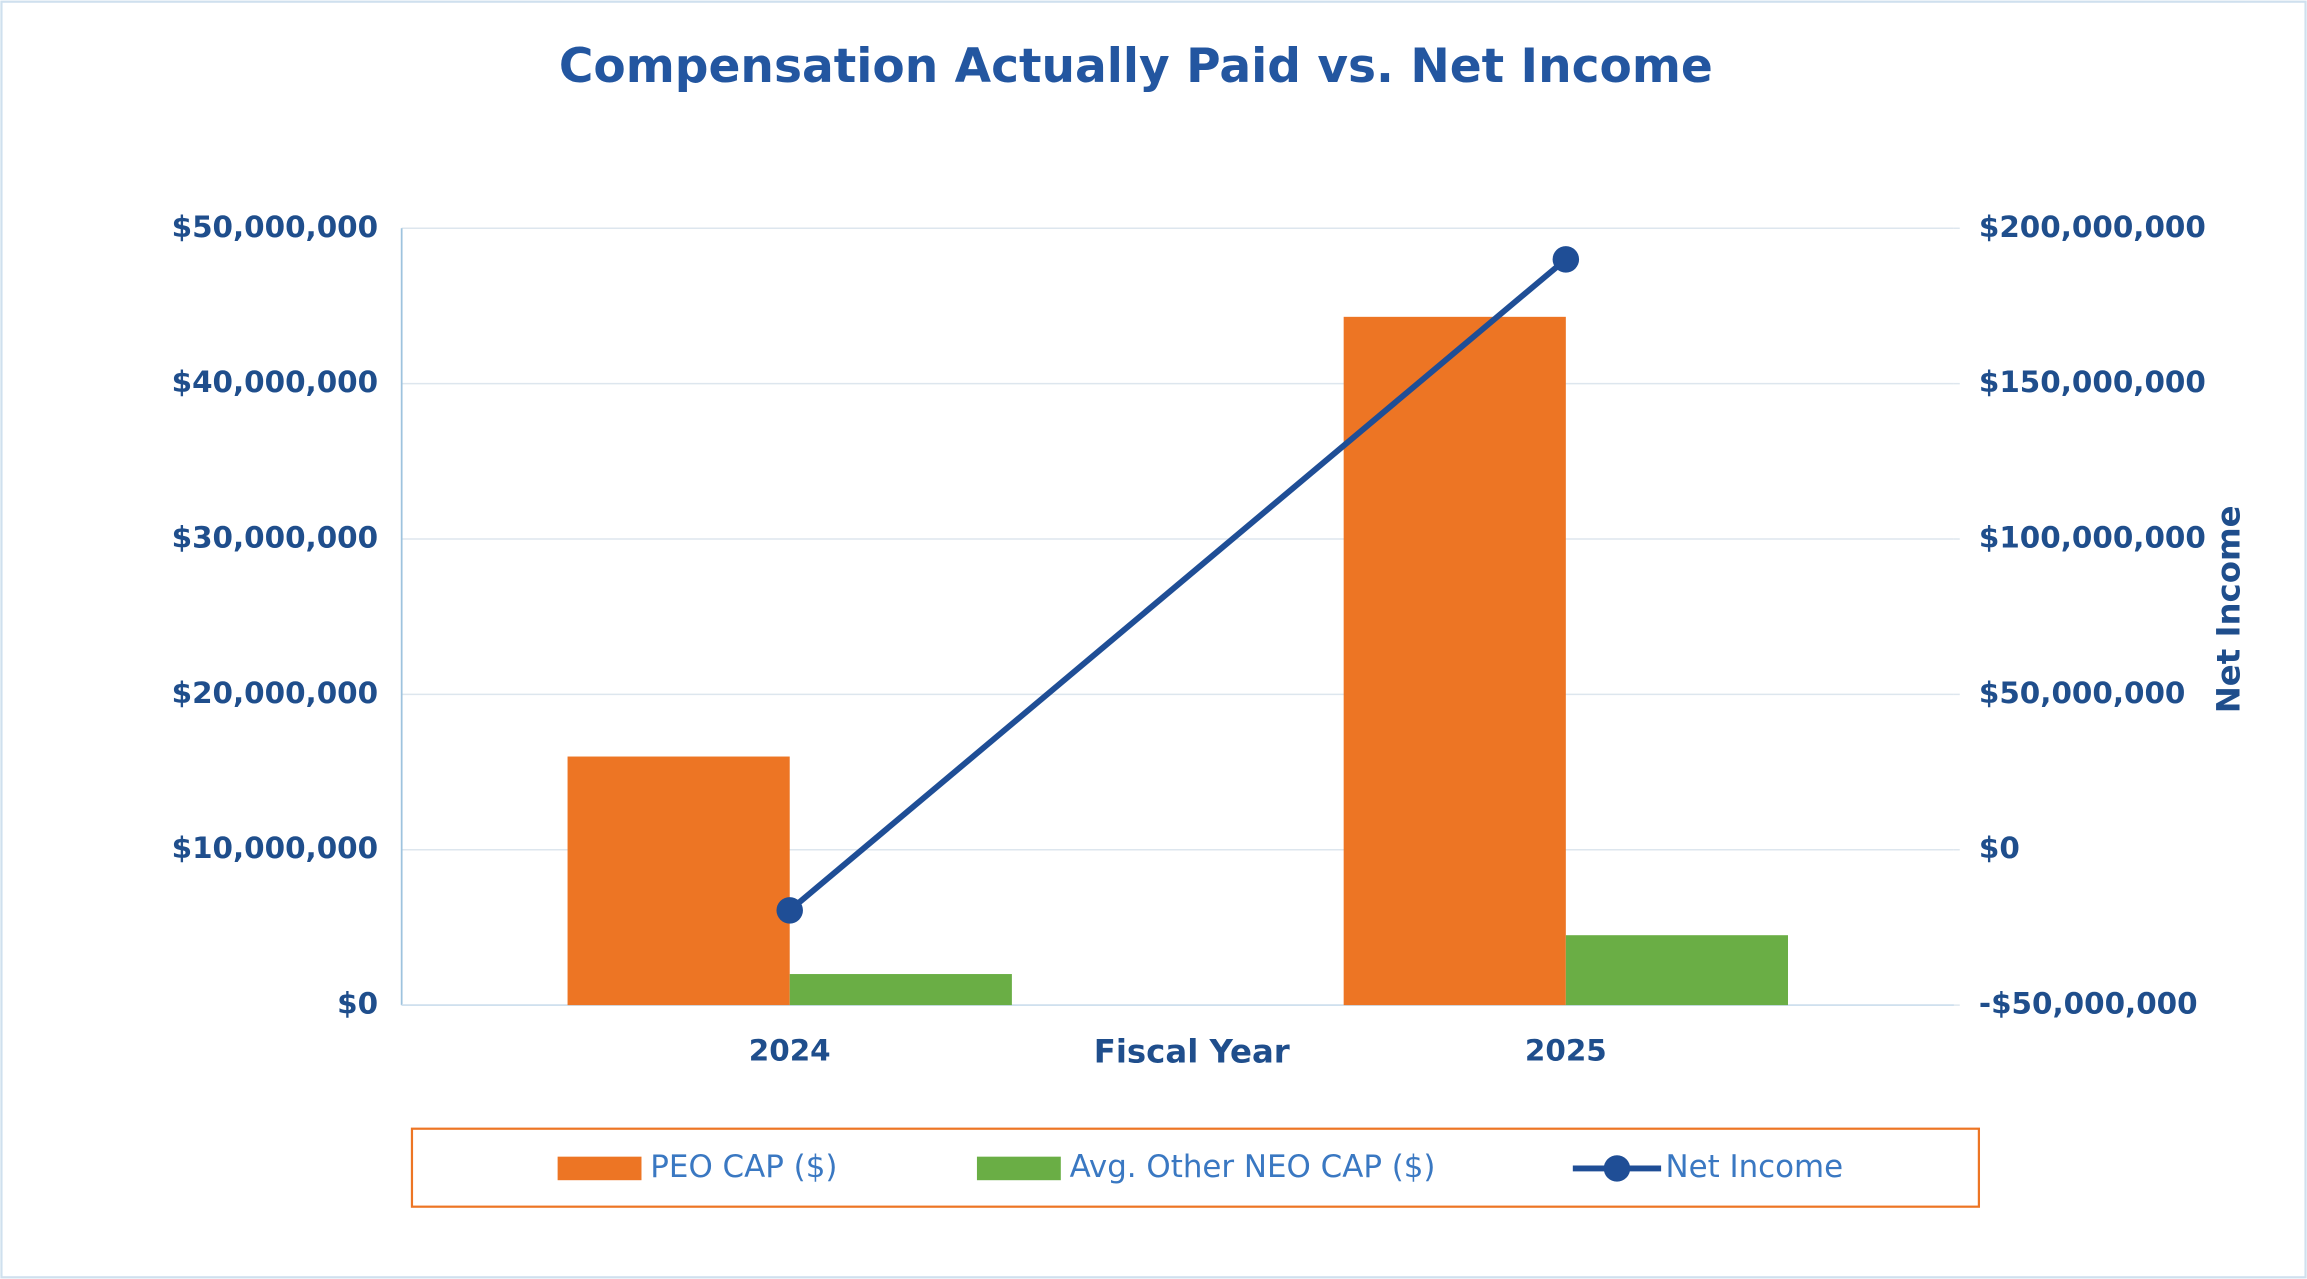 This screenshot has height=1279, width=2307. I want to click on legend-box, so click(1195, 1167).